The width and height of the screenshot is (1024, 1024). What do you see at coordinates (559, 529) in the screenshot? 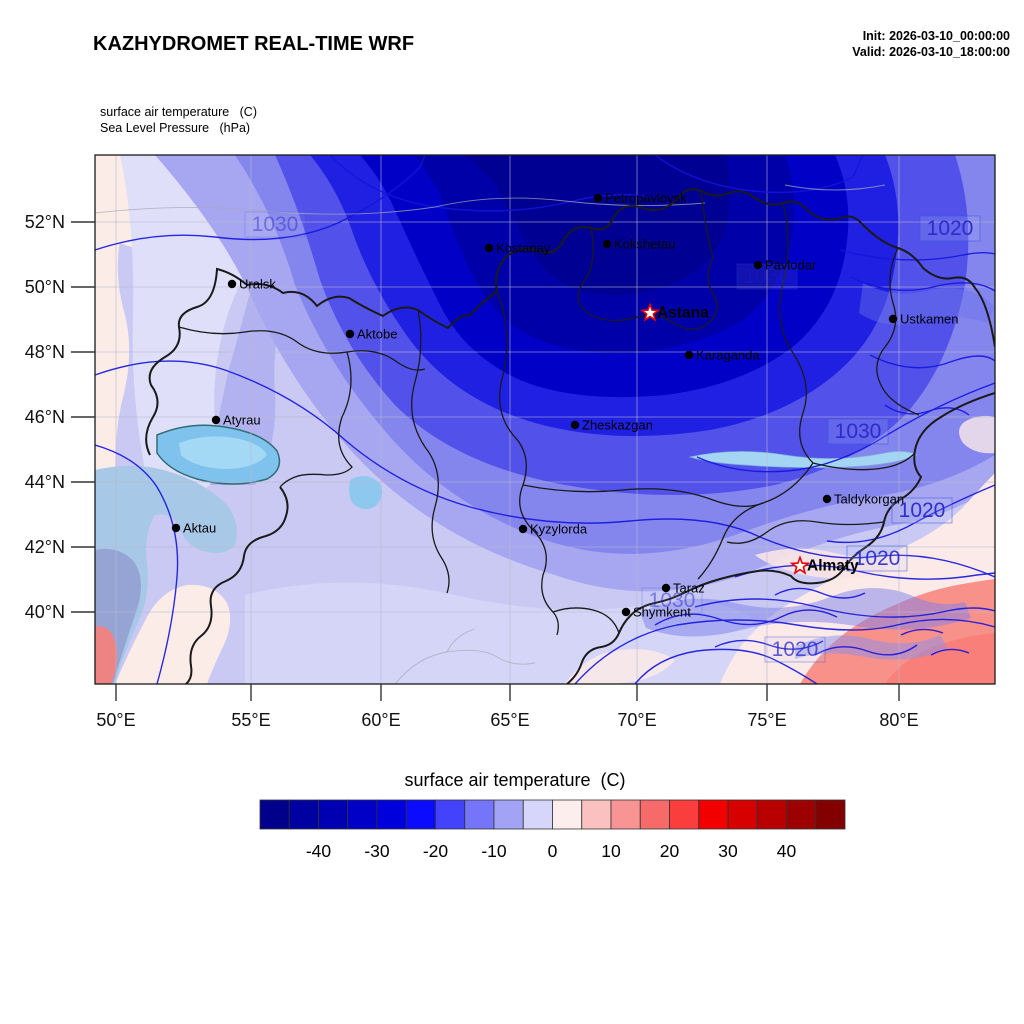
I see `city-label: Kyzylorda` at bounding box center [559, 529].